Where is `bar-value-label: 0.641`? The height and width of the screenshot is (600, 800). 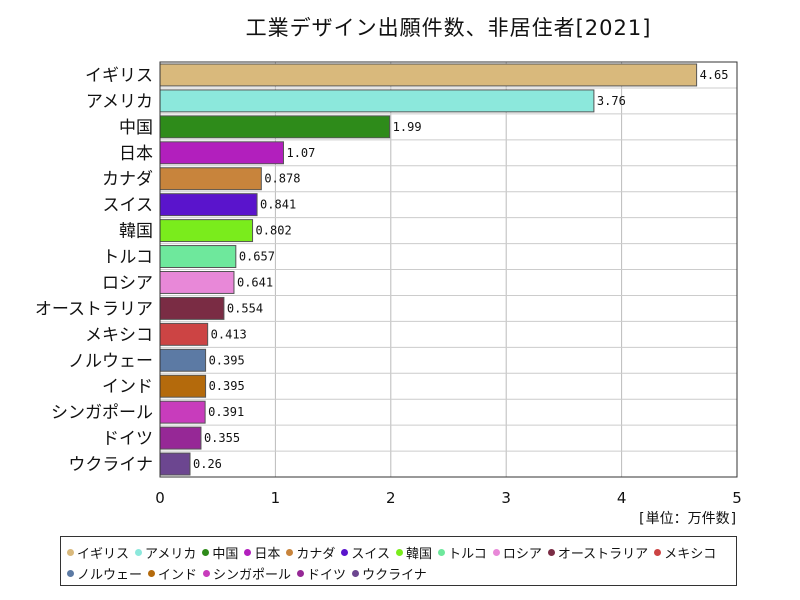 bar-value-label: 0.641 is located at coordinates (255, 282).